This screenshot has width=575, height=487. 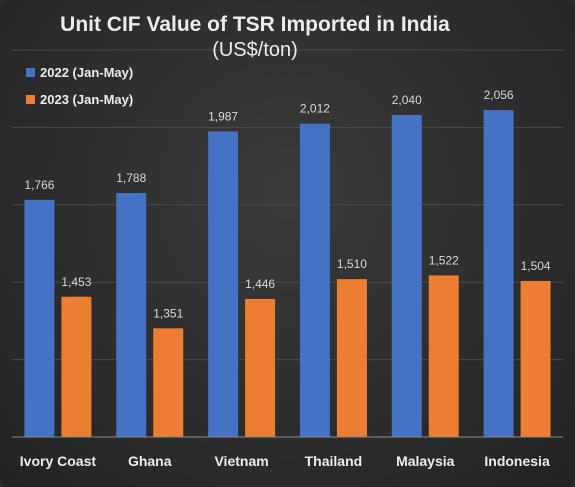 What do you see at coordinates (255, 24) in the screenshot?
I see `chart-title: Unit CIF Value of TSR Imported in India` at bounding box center [255, 24].